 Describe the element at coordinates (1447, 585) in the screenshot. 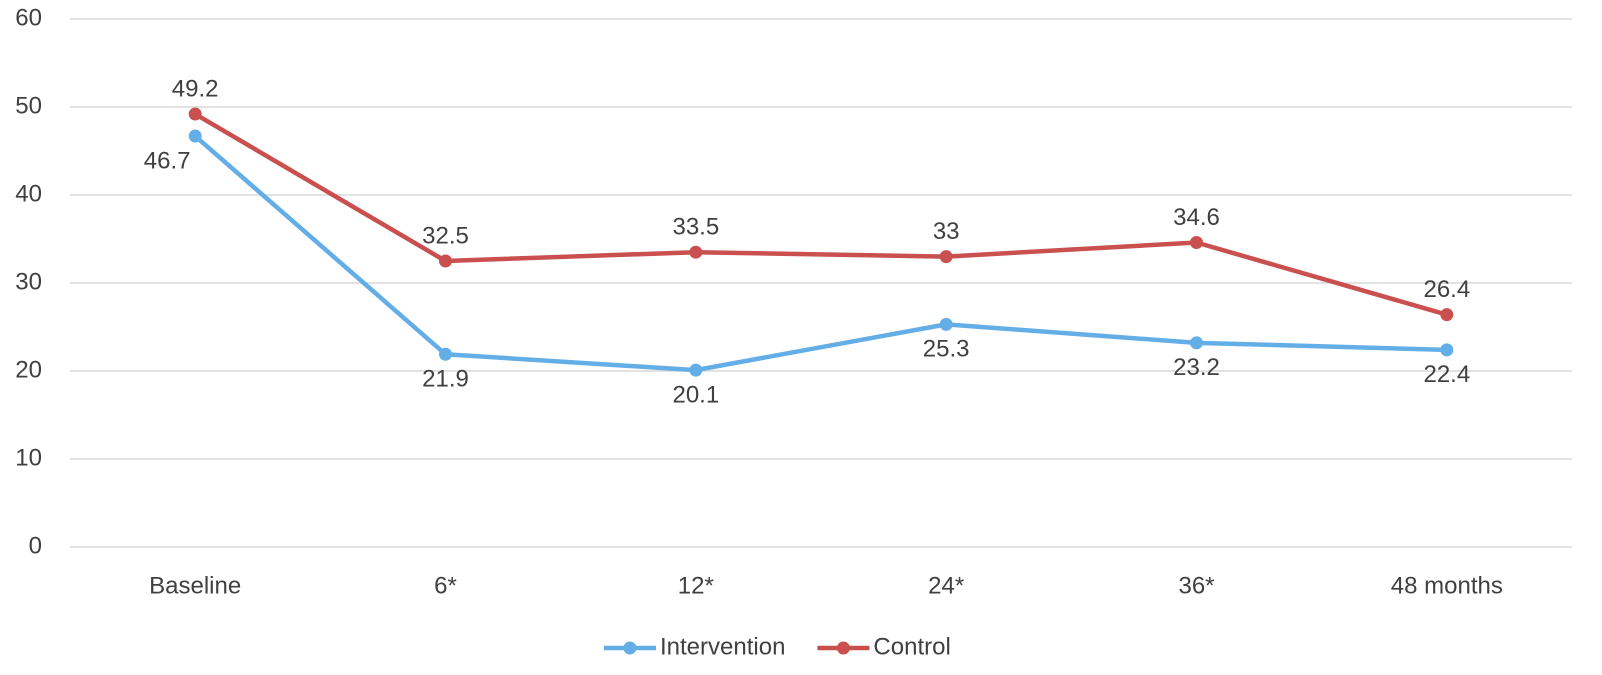

I see `x-tick-label: 48 months` at that location.